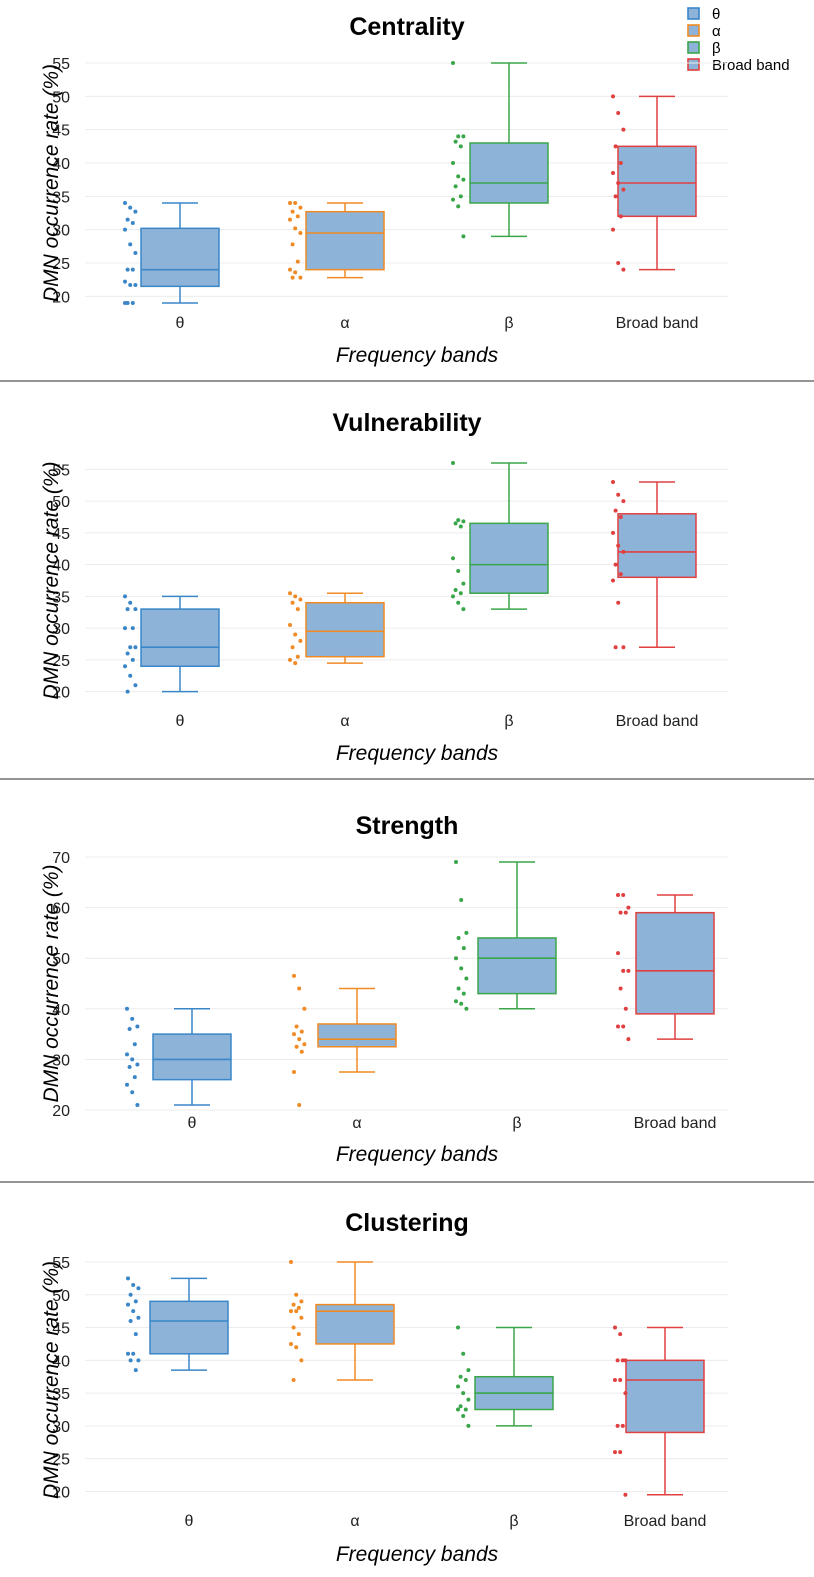 The height and width of the screenshot is (1577, 814). I want to click on legend-item: Broad band, so click(738, 65).